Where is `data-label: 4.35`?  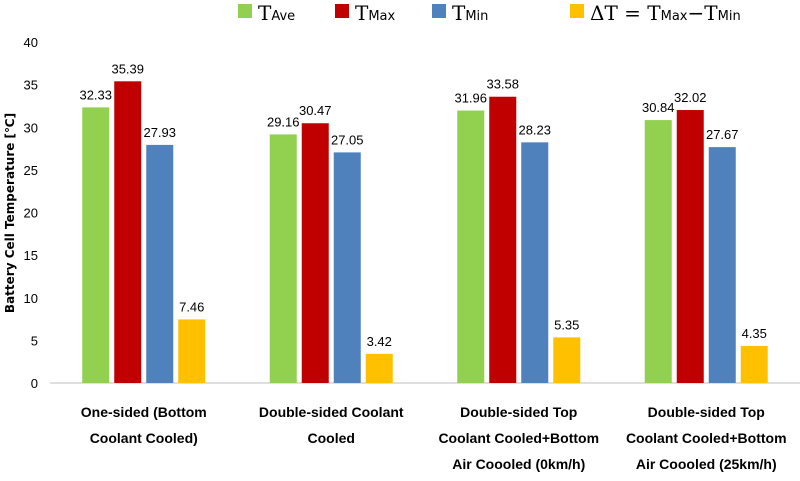 data-label: 4.35 is located at coordinates (754, 333).